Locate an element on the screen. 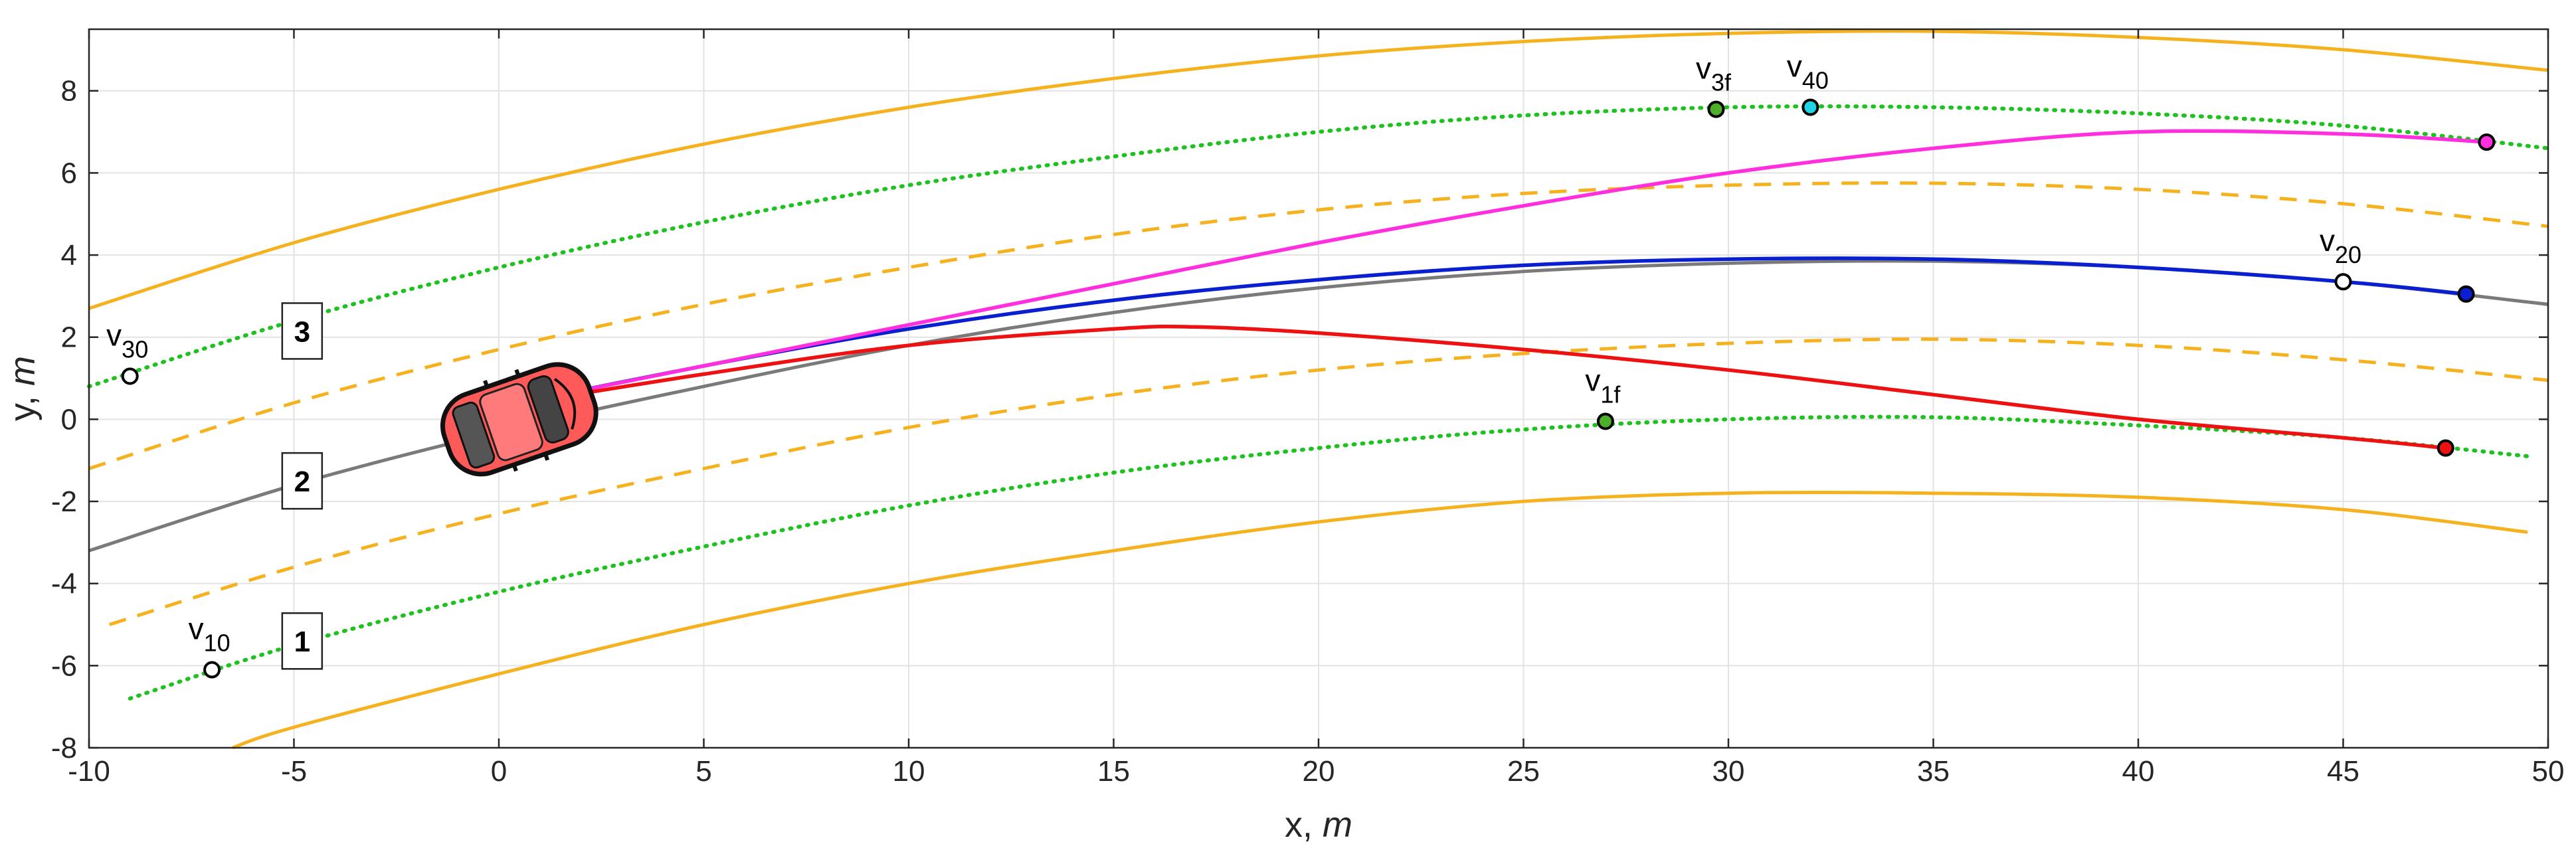  y-tick-label: -4 is located at coordinates (64, 584).